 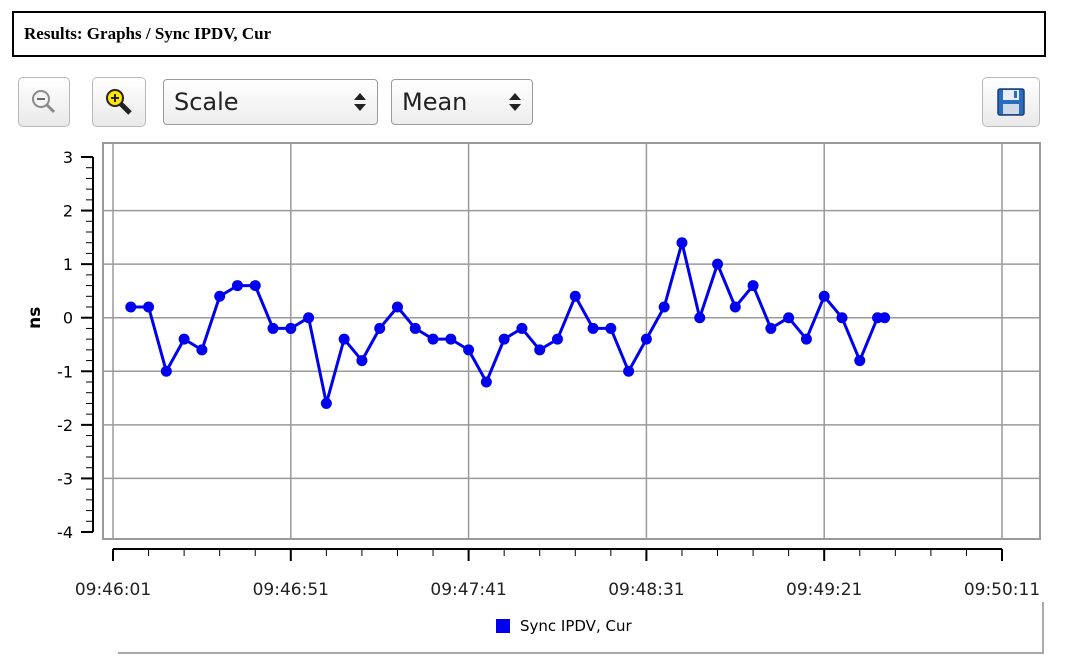 What do you see at coordinates (65, 478) in the screenshot?
I see `y-tick-label: -3` at bounding box center [65, 478].